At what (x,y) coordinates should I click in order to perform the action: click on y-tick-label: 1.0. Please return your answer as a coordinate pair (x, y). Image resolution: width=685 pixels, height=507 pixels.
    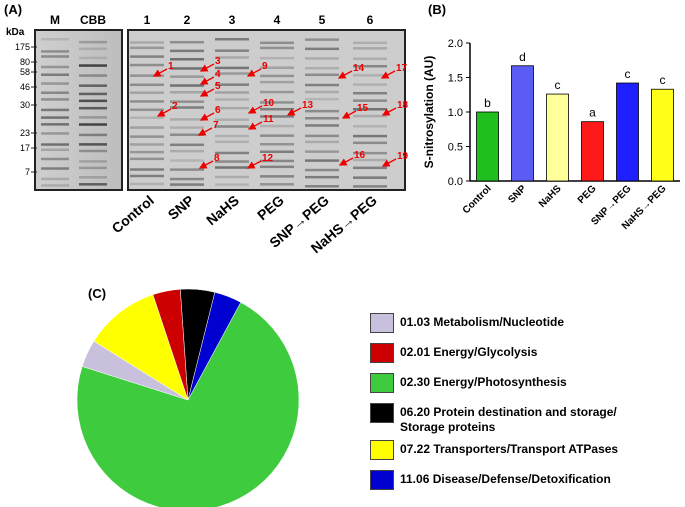
    Looking at the image, I should click on (455, 113).